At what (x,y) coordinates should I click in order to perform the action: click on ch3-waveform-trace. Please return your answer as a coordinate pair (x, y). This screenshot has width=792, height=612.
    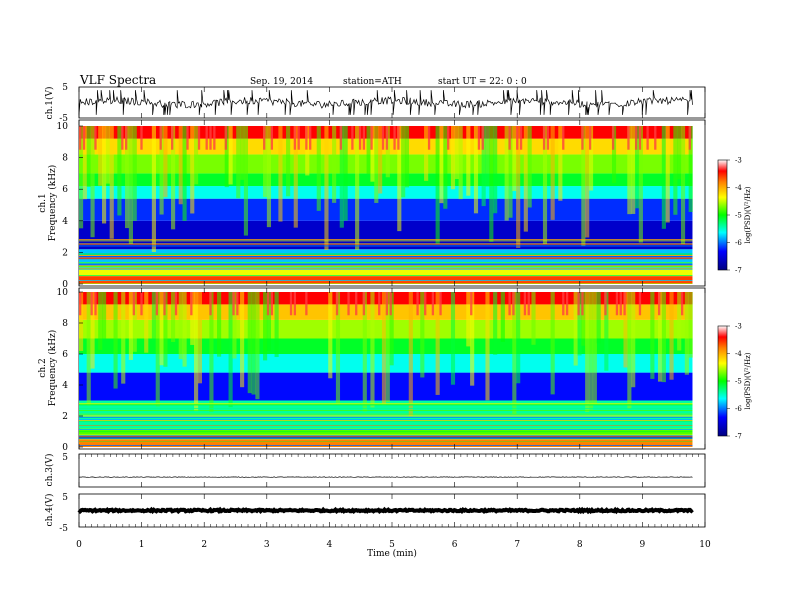
    Looking at the image, I should click on (385, 477).